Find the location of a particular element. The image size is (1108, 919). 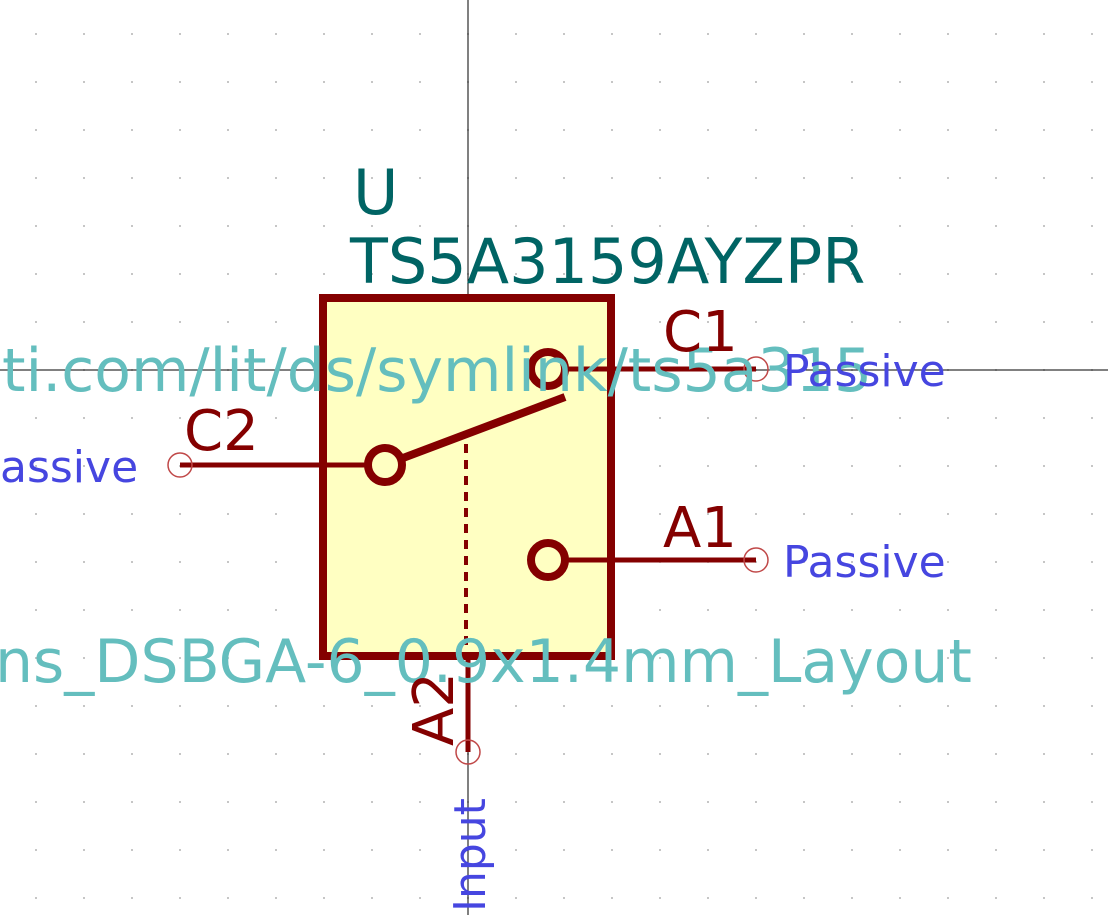

datasheet-field: ti.com/lit/ds/symlink/ts5a315 is located at coordinates (437, 371).